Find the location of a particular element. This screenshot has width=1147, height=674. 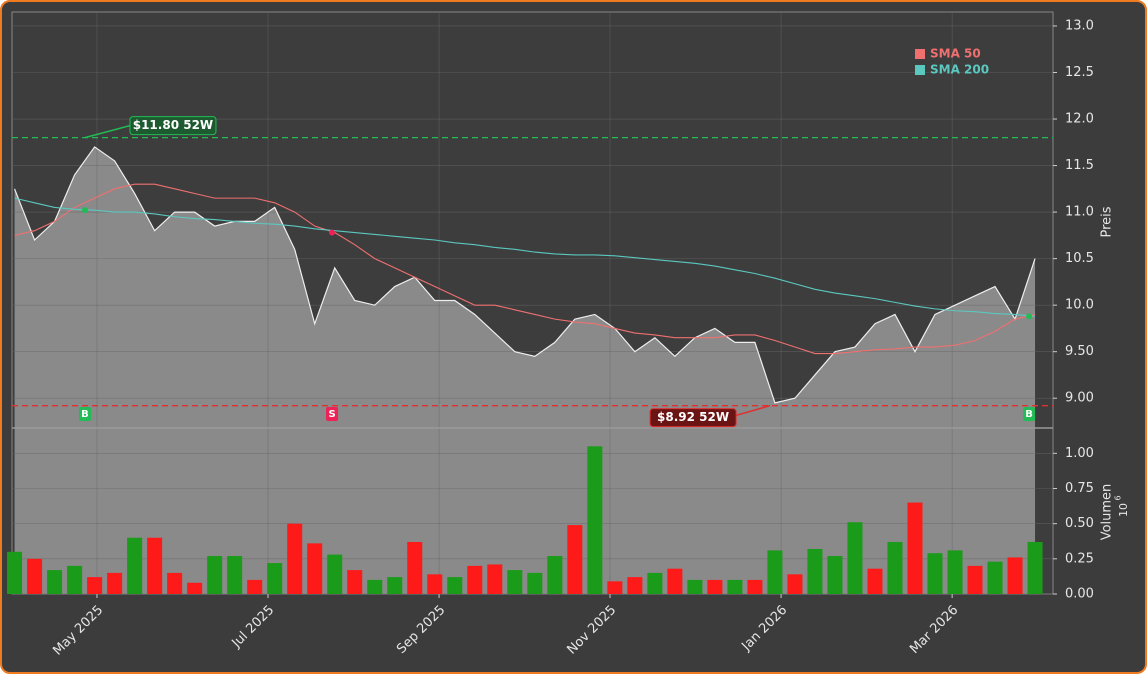

annotation-label: $11.80 52W is located at coordinates (173, 125).